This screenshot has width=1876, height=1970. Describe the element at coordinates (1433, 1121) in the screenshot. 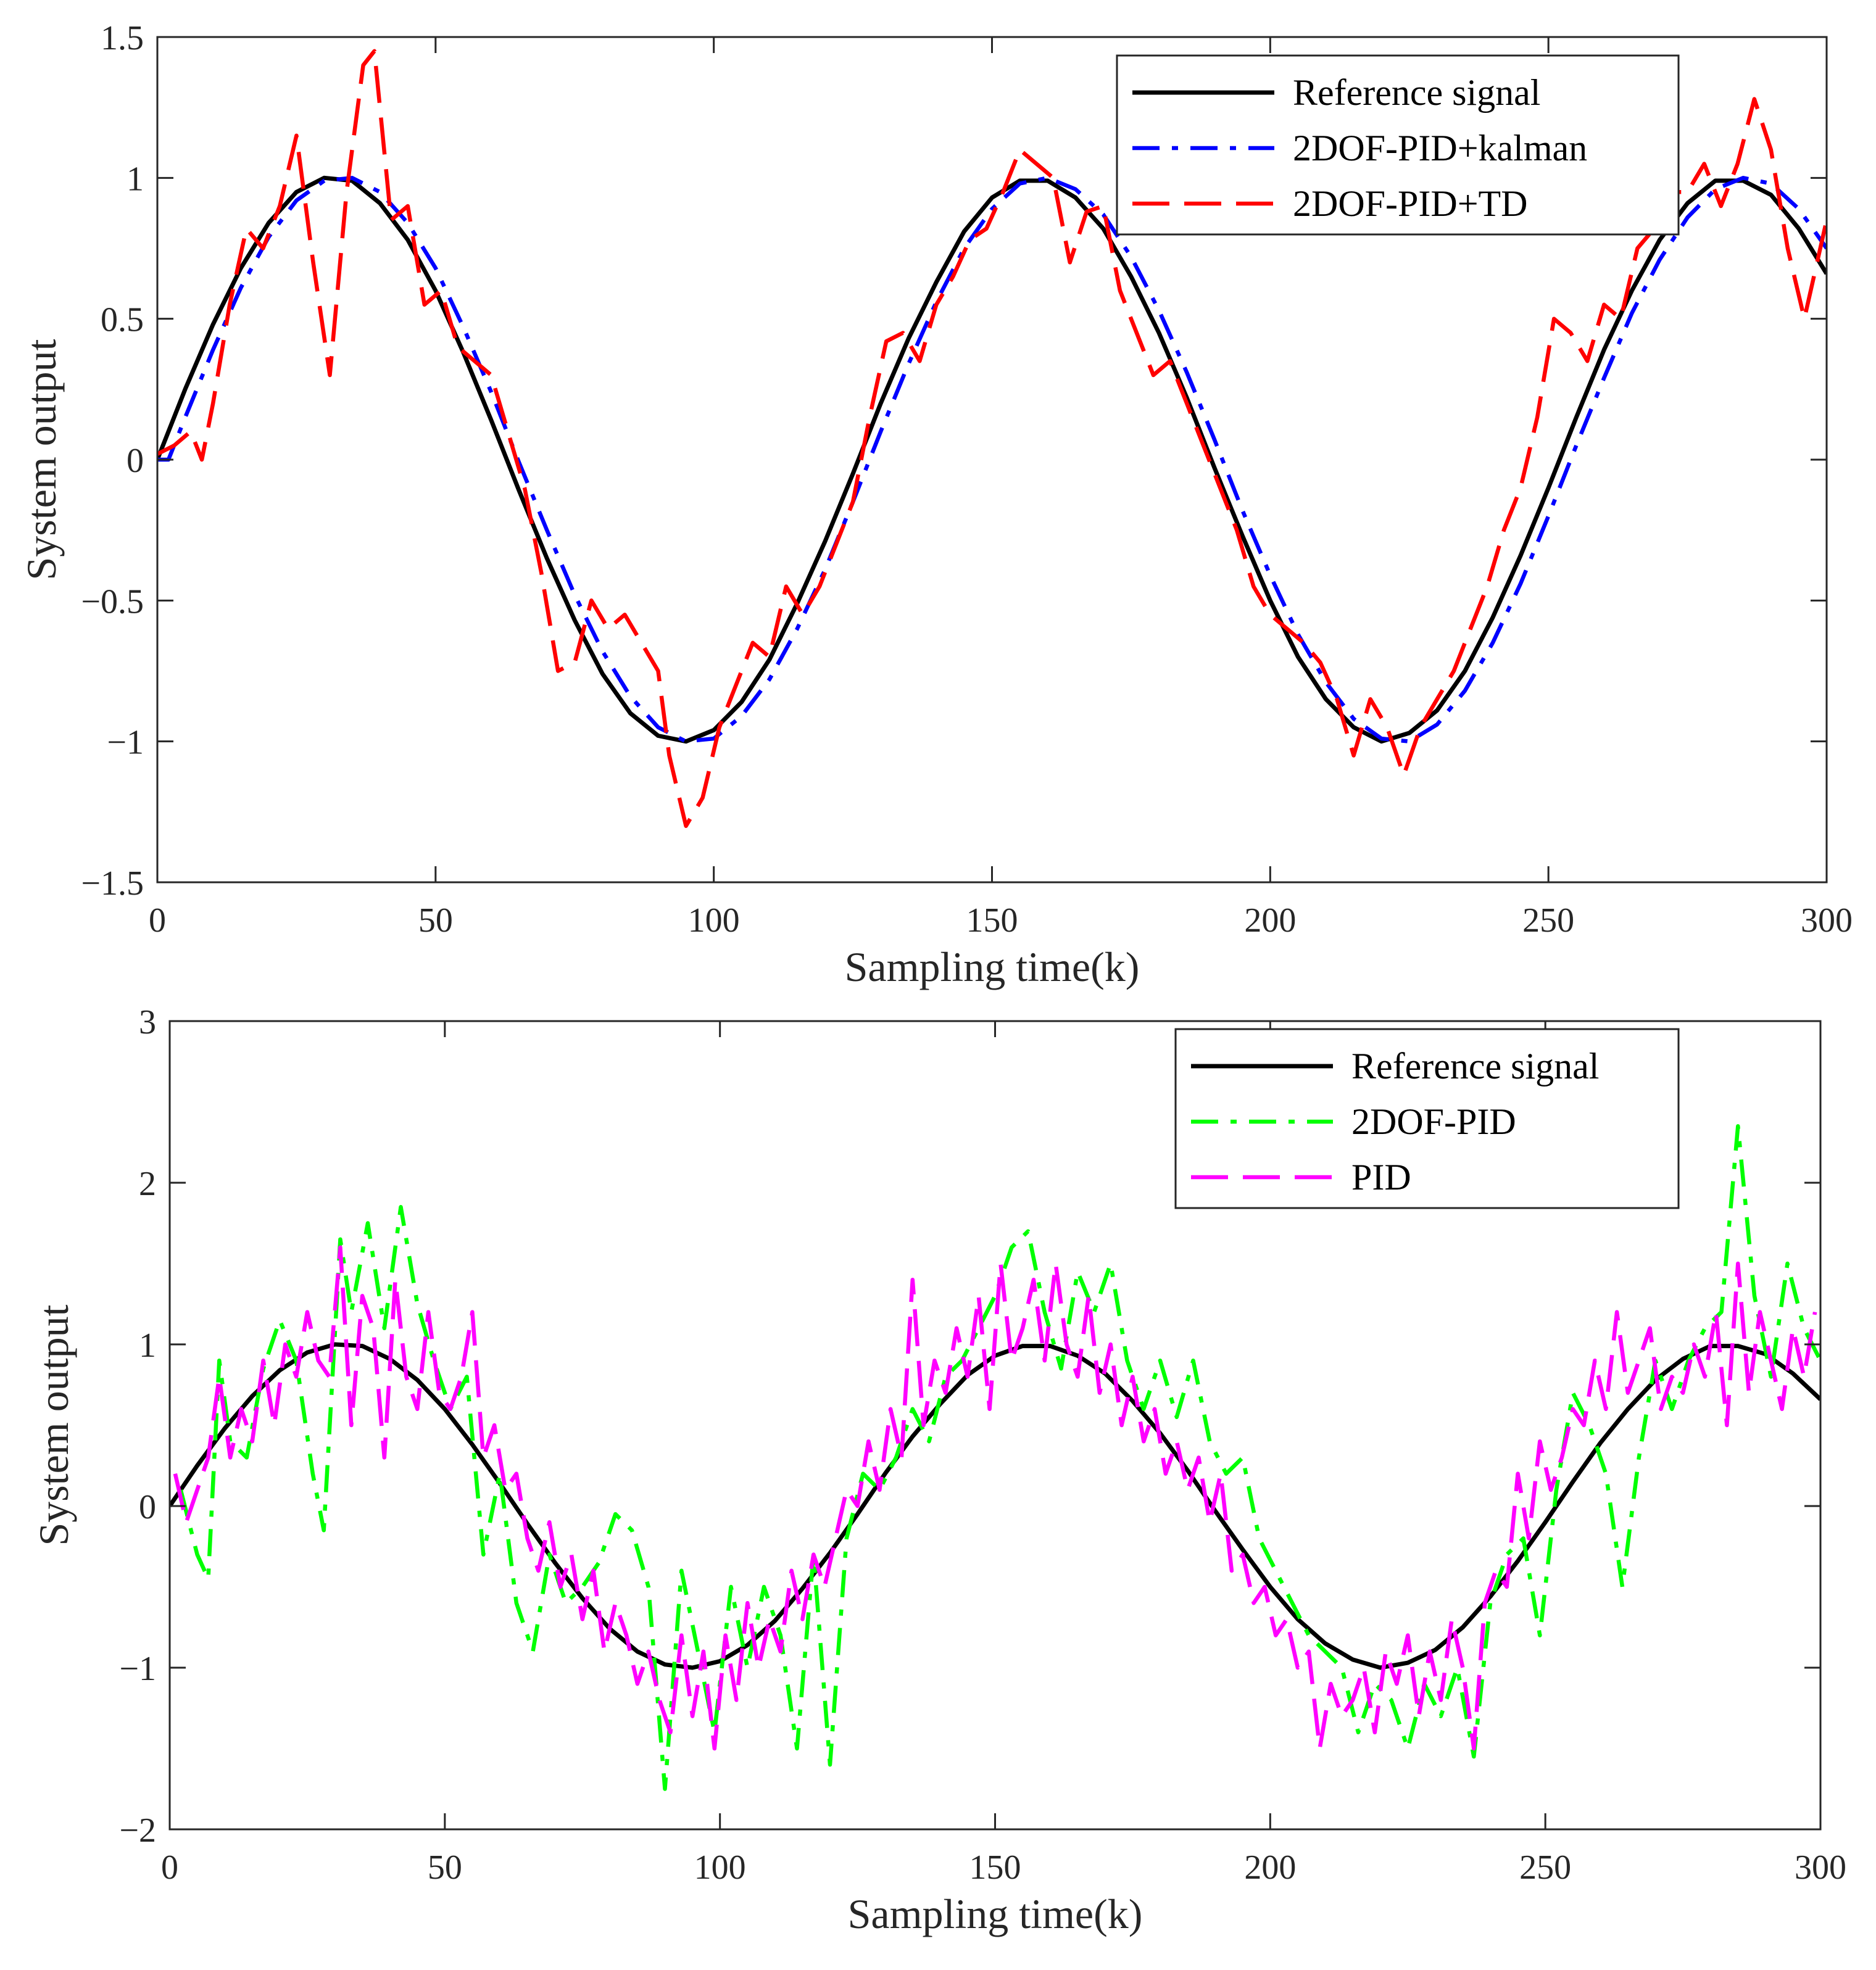

I see `legend-label: 2DOF-PID` at that location.